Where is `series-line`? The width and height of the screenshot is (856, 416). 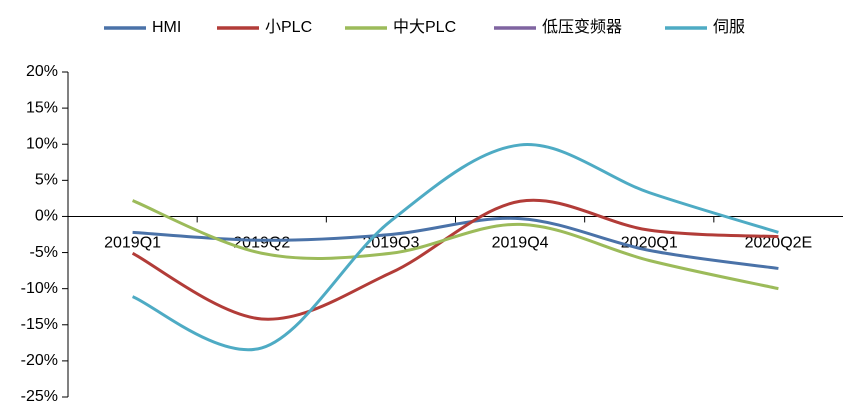
series-line is located at coordinates (455, 243).